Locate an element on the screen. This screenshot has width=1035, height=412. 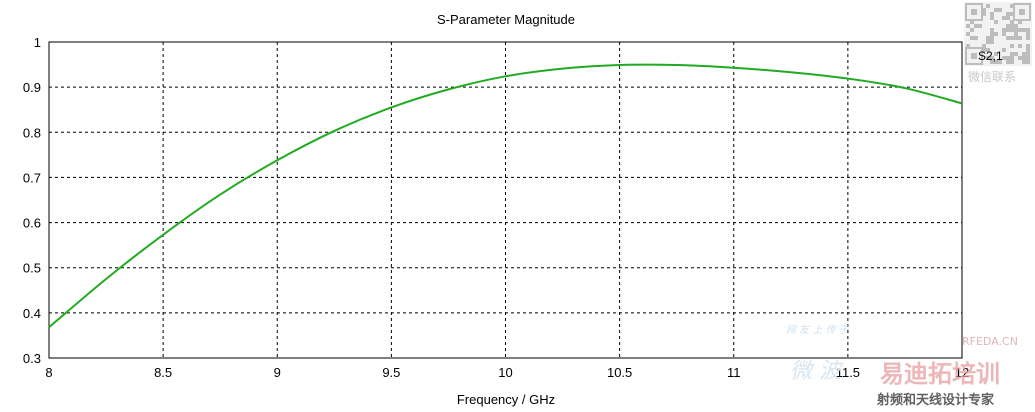
x-axis-label: Frequency / GHz is located at coordinates (506, 399).